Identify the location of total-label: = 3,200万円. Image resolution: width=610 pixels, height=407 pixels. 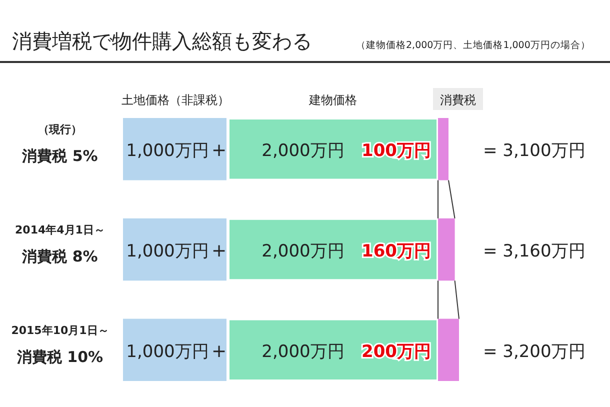
(534, 352).